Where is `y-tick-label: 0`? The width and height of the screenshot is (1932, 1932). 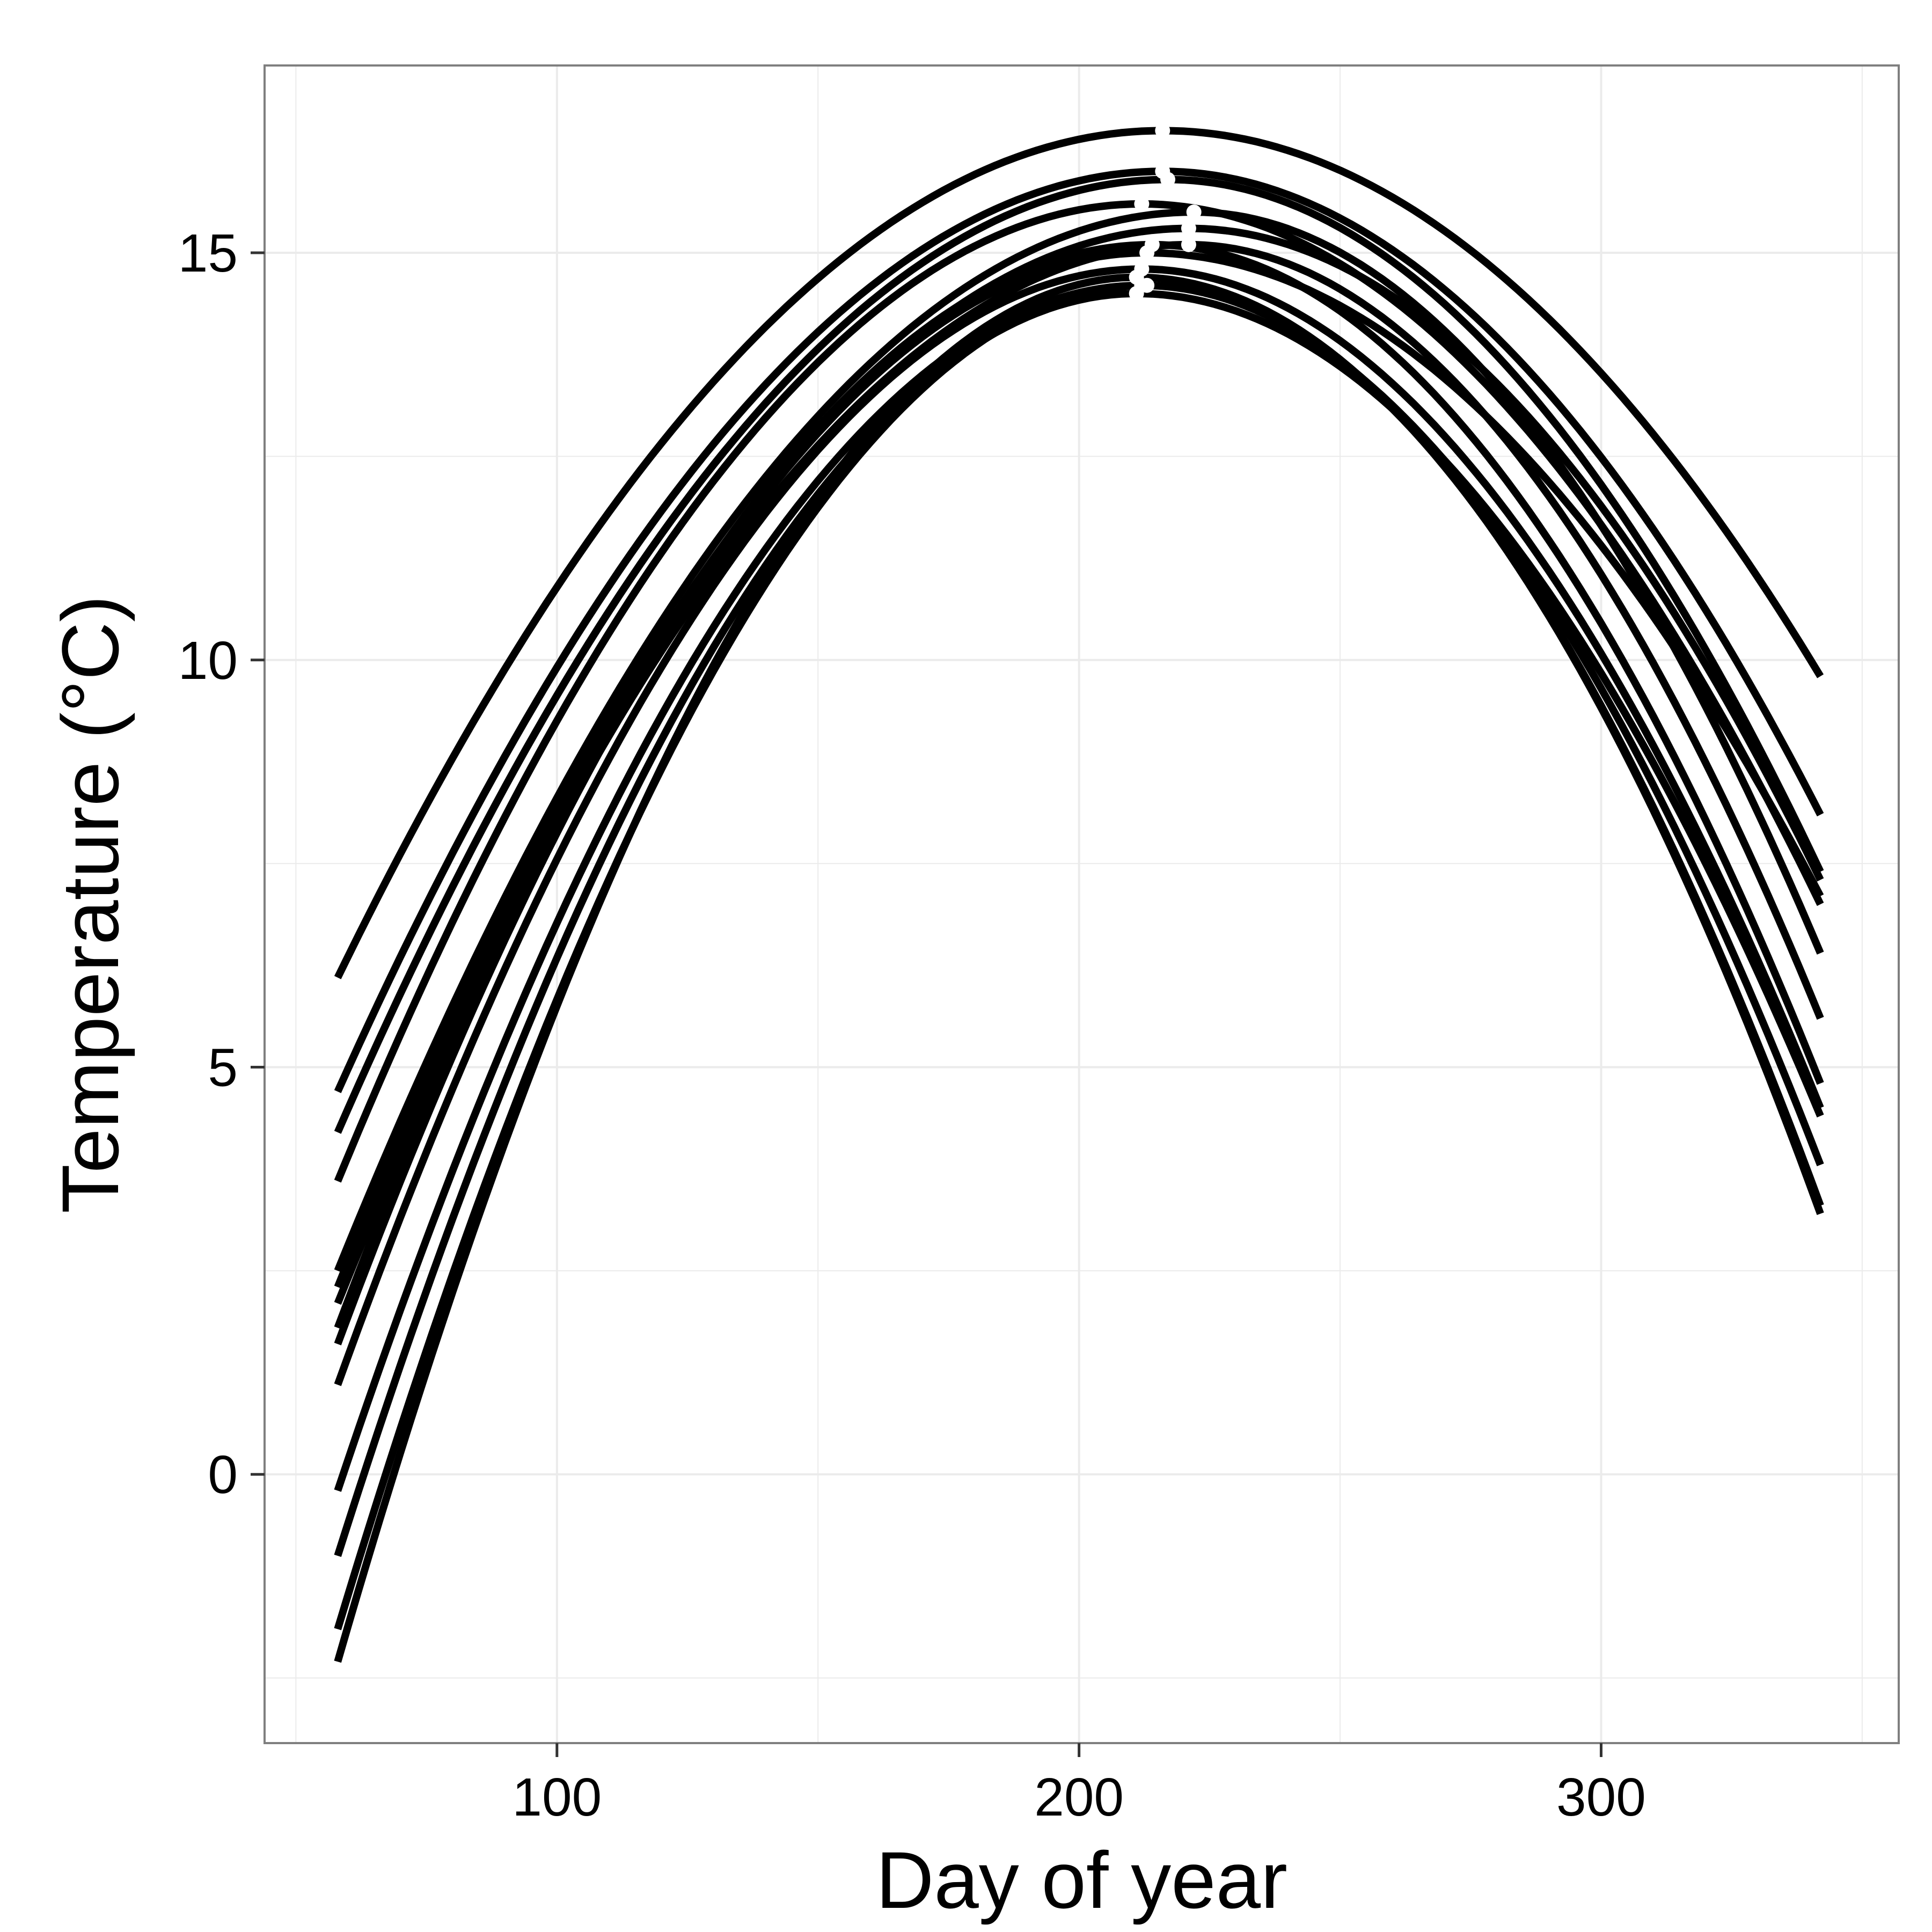 y-tick-label: 0 is located at coordinates (223, 1475).